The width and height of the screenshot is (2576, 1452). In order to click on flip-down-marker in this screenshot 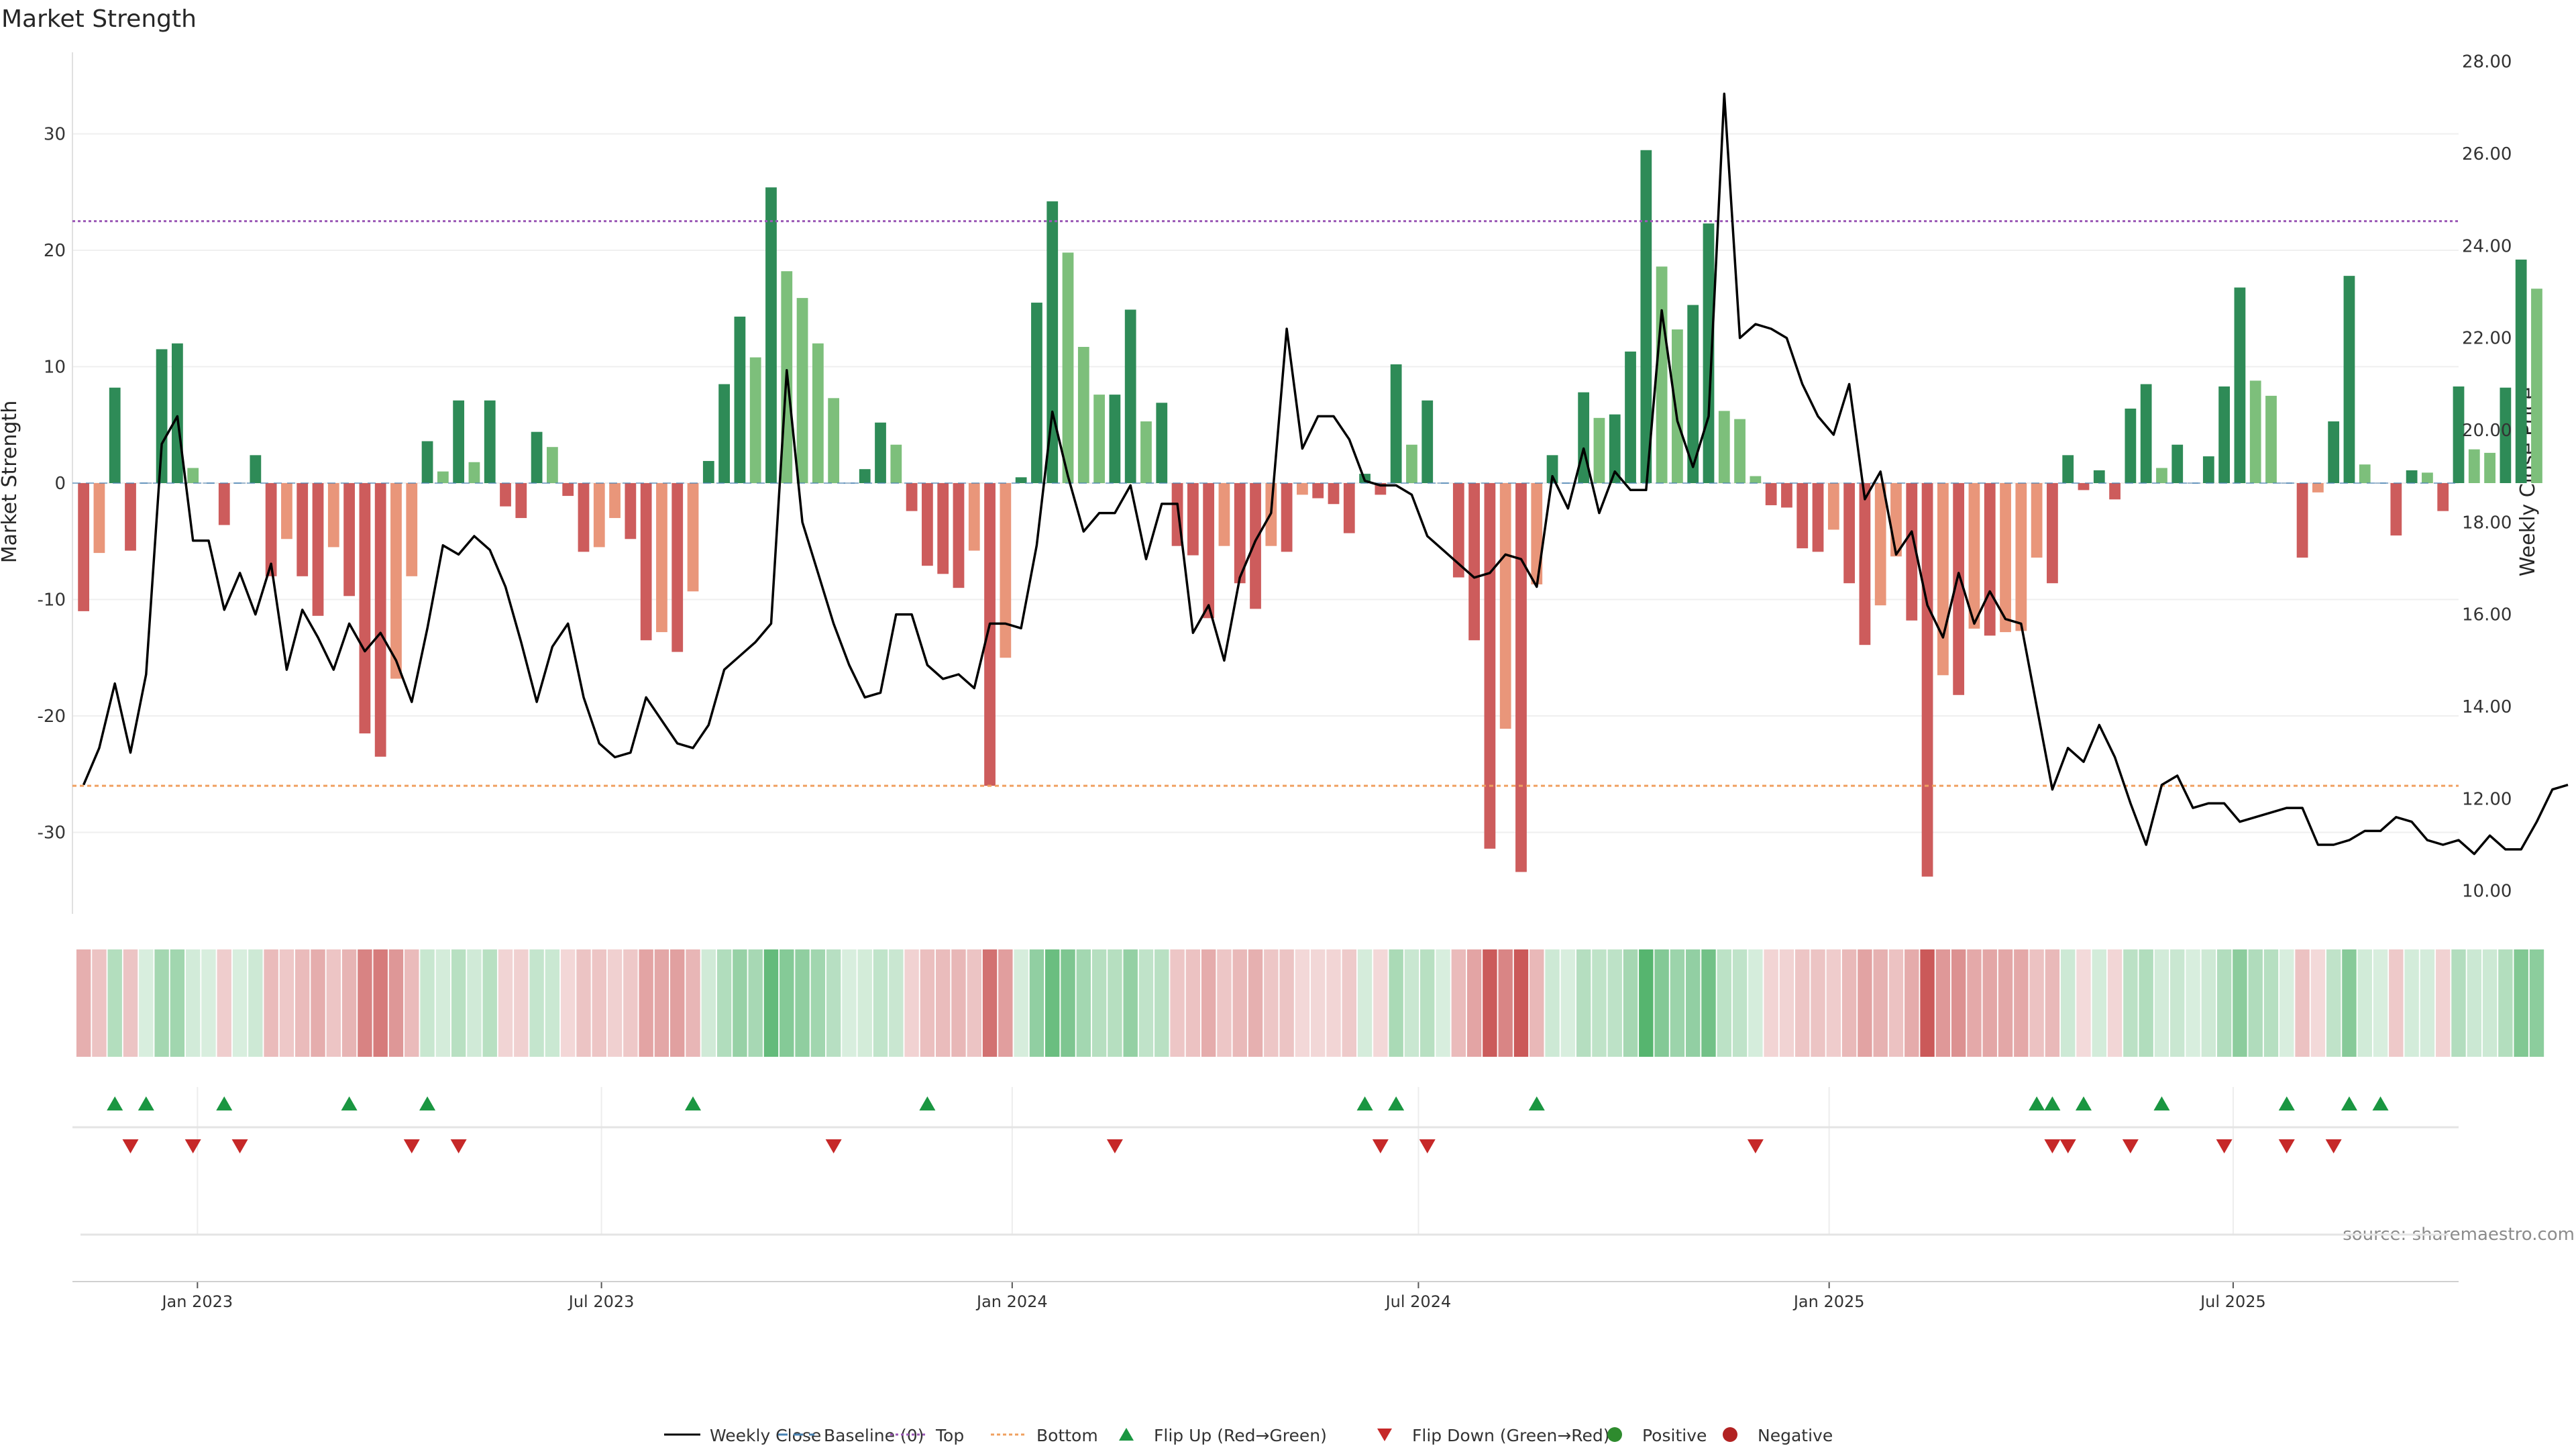, I will do `click(2286, 1146)`.